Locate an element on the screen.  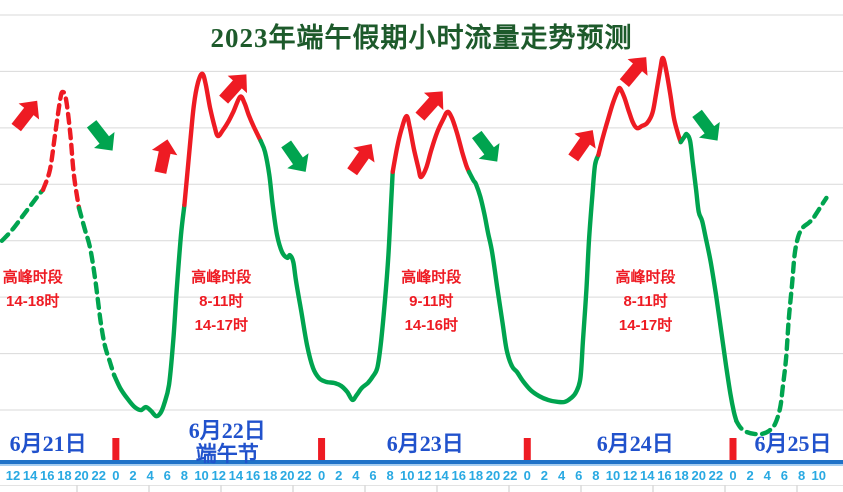
date-axis-line-highlight is located at coordinates (421, 465).